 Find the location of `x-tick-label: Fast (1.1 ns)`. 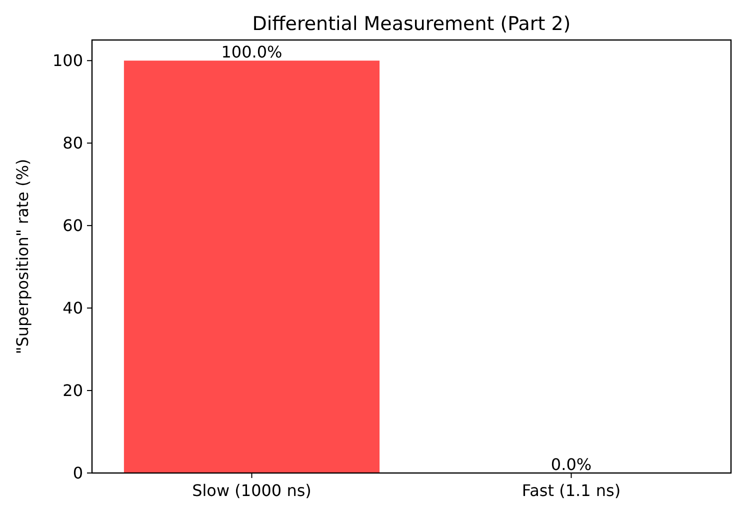

x-tick-label: Fast (1.1 ns) is located at coordinates (571, 490).